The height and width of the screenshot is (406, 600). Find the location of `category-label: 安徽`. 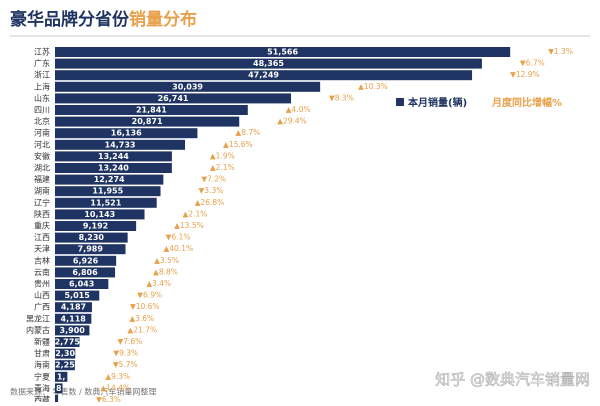

category-label: 安徽 is located at coordinates (42, 156).